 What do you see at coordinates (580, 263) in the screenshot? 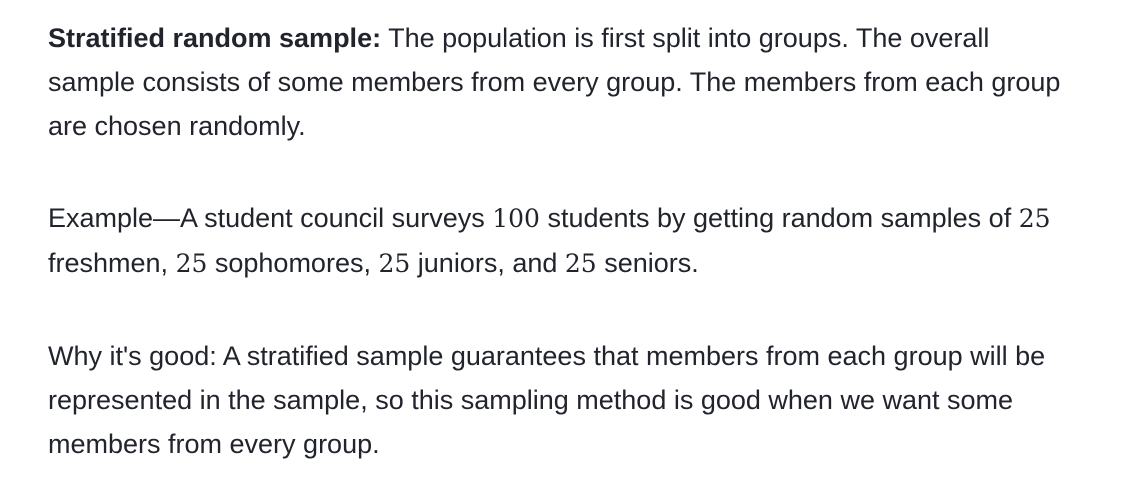
I see `example-seniors-number: 25` at bounding box center [580, 263].